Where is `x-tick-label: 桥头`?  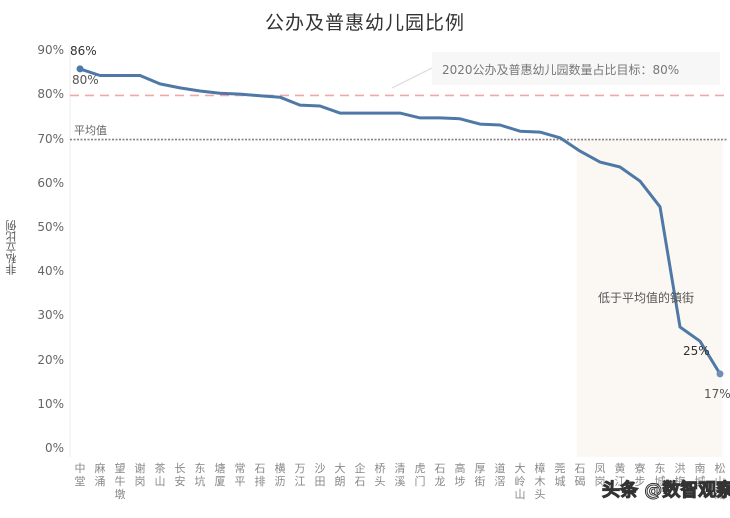
x-tick-label: 桥头 is located at coordinates (380, 475).